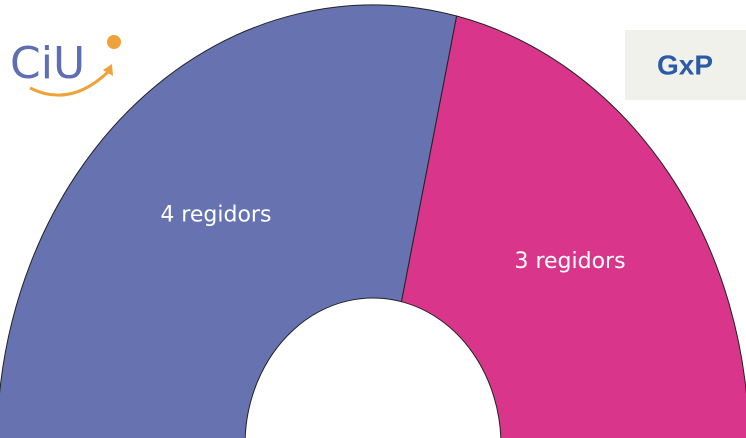  I want to click on logo-right: GxP, so click(685, 65).